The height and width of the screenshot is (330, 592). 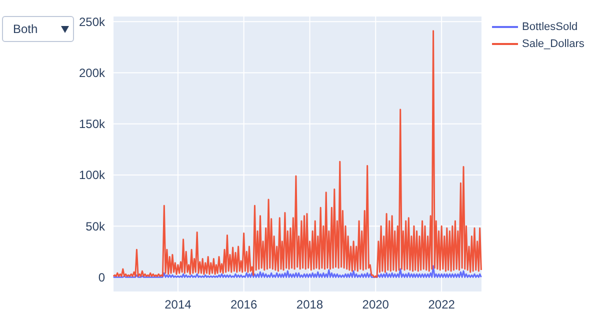 I want to click on y-tick-label: 150k, so click(x=92, y=124).